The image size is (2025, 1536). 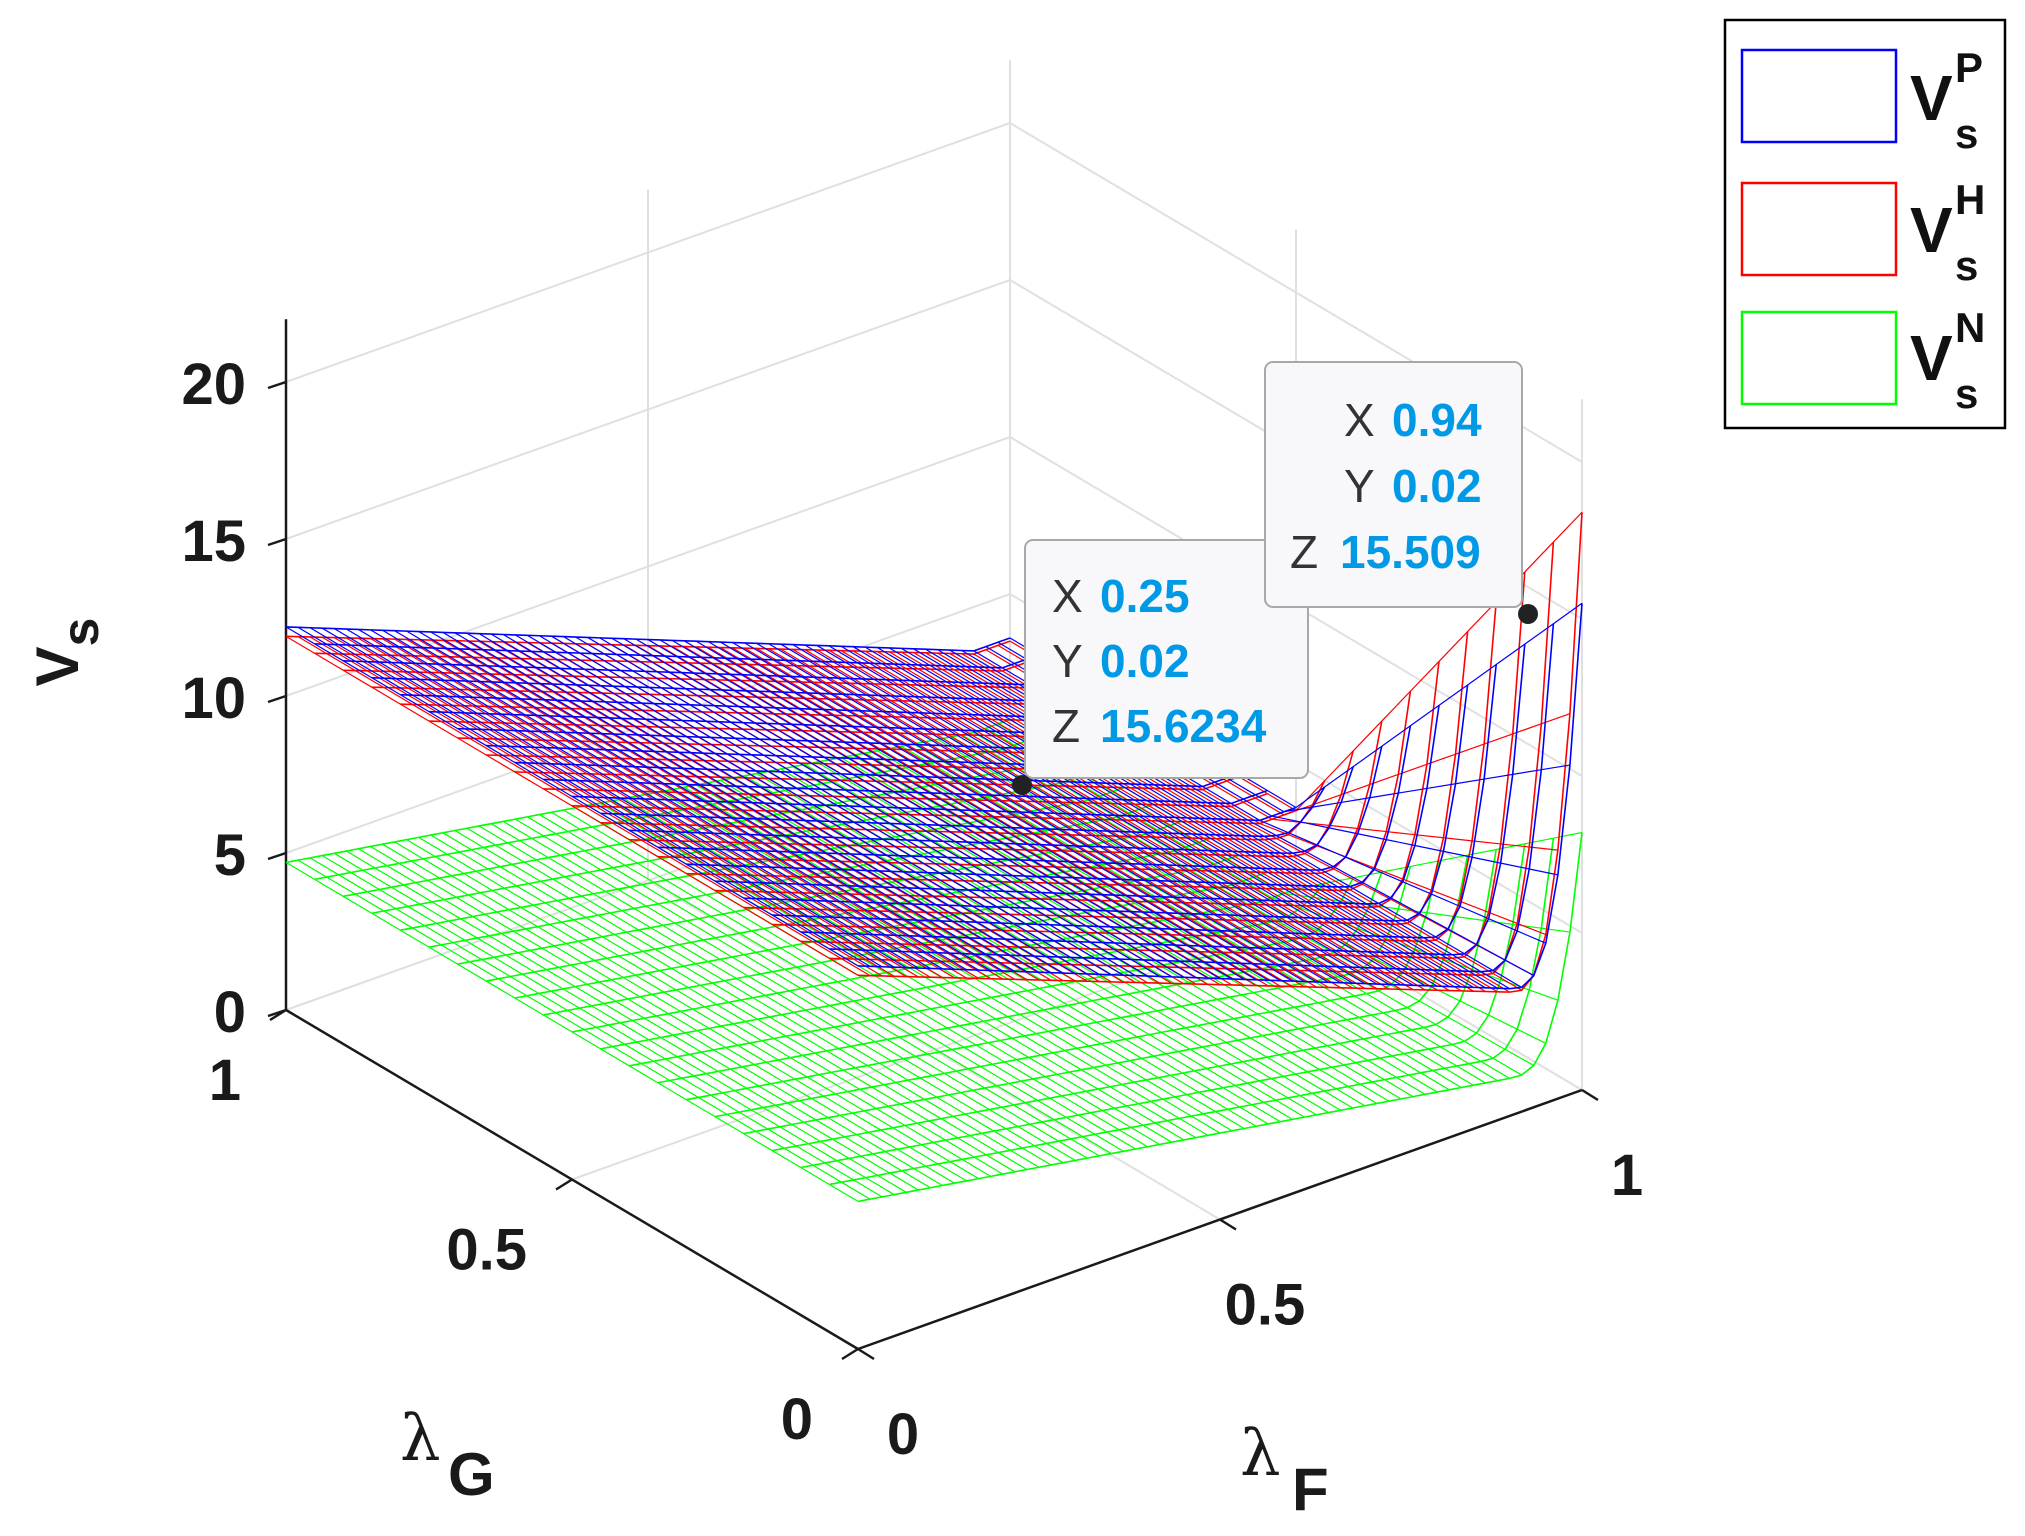 I want to click on svg-text: P, so click(x=1969, y=67).